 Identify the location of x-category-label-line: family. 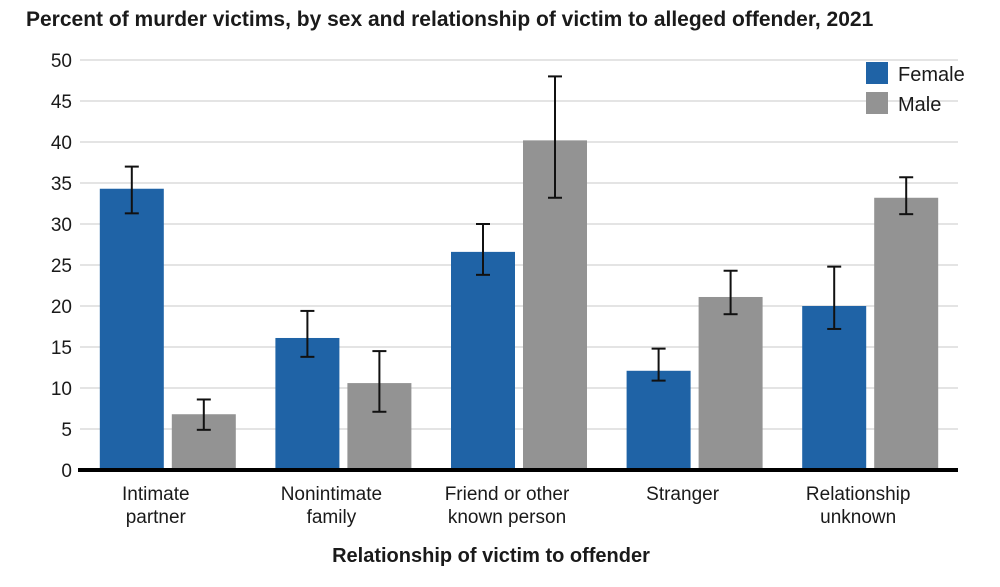
(332, 517).